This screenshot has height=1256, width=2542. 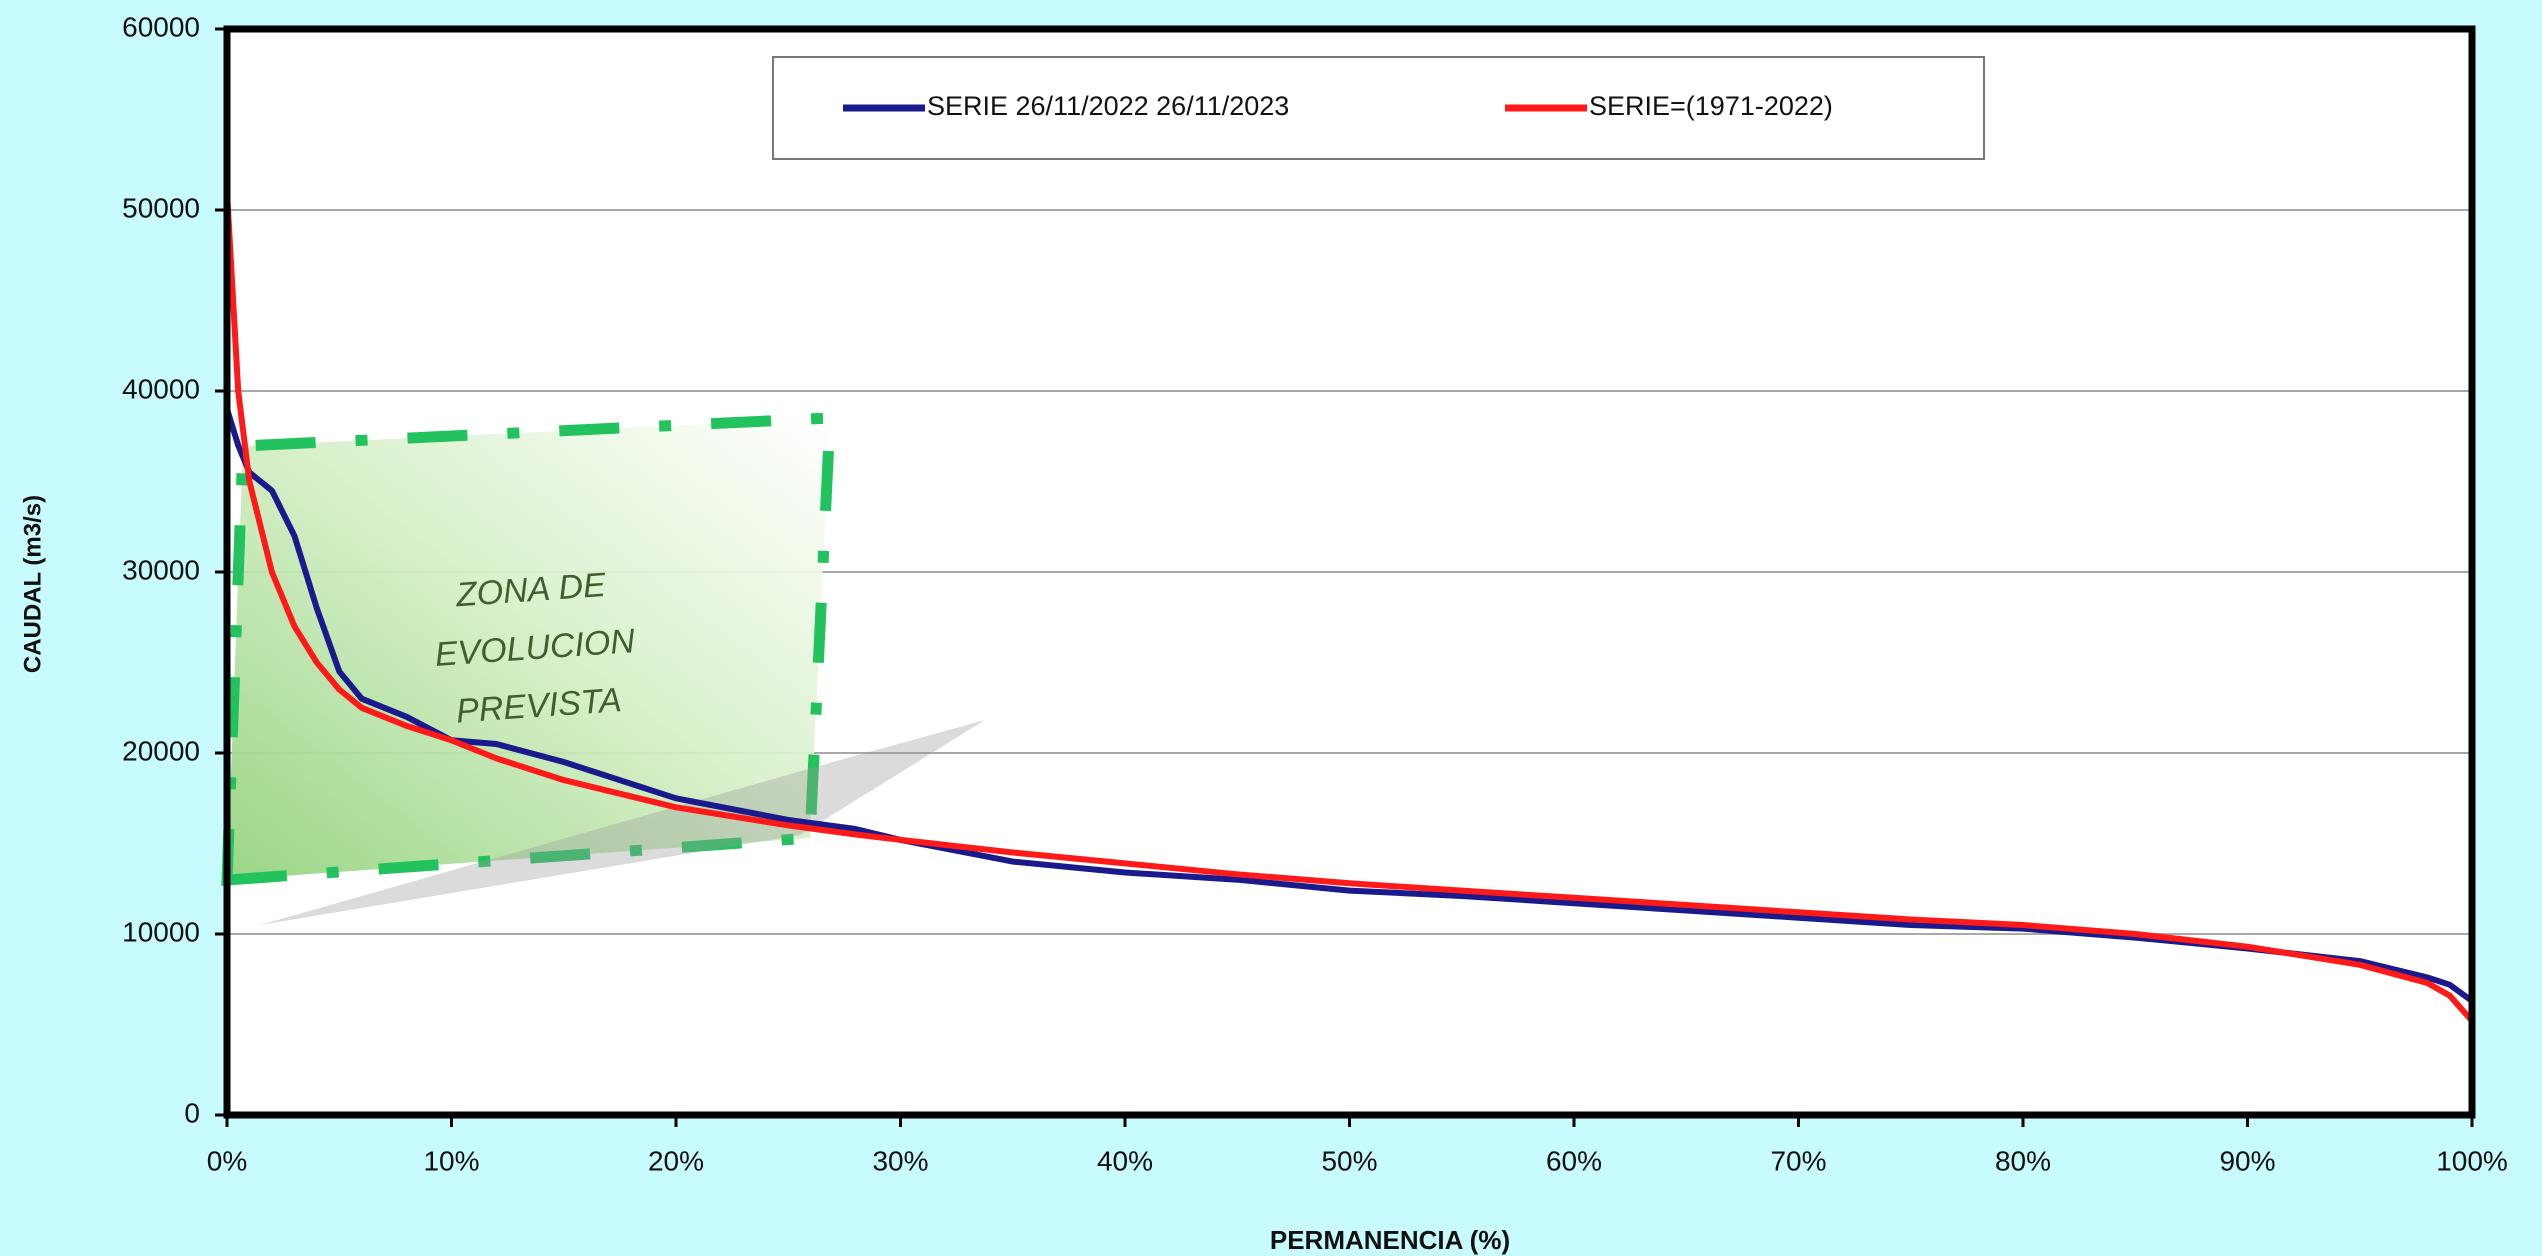 What do you see at coordinates (161, 750) in the screenshot?
I see `y-tick-label: 20000` at bounding box center [161, 750].